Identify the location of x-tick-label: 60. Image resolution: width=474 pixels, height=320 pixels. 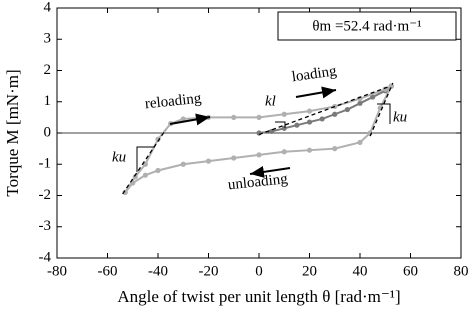
(410, 271).